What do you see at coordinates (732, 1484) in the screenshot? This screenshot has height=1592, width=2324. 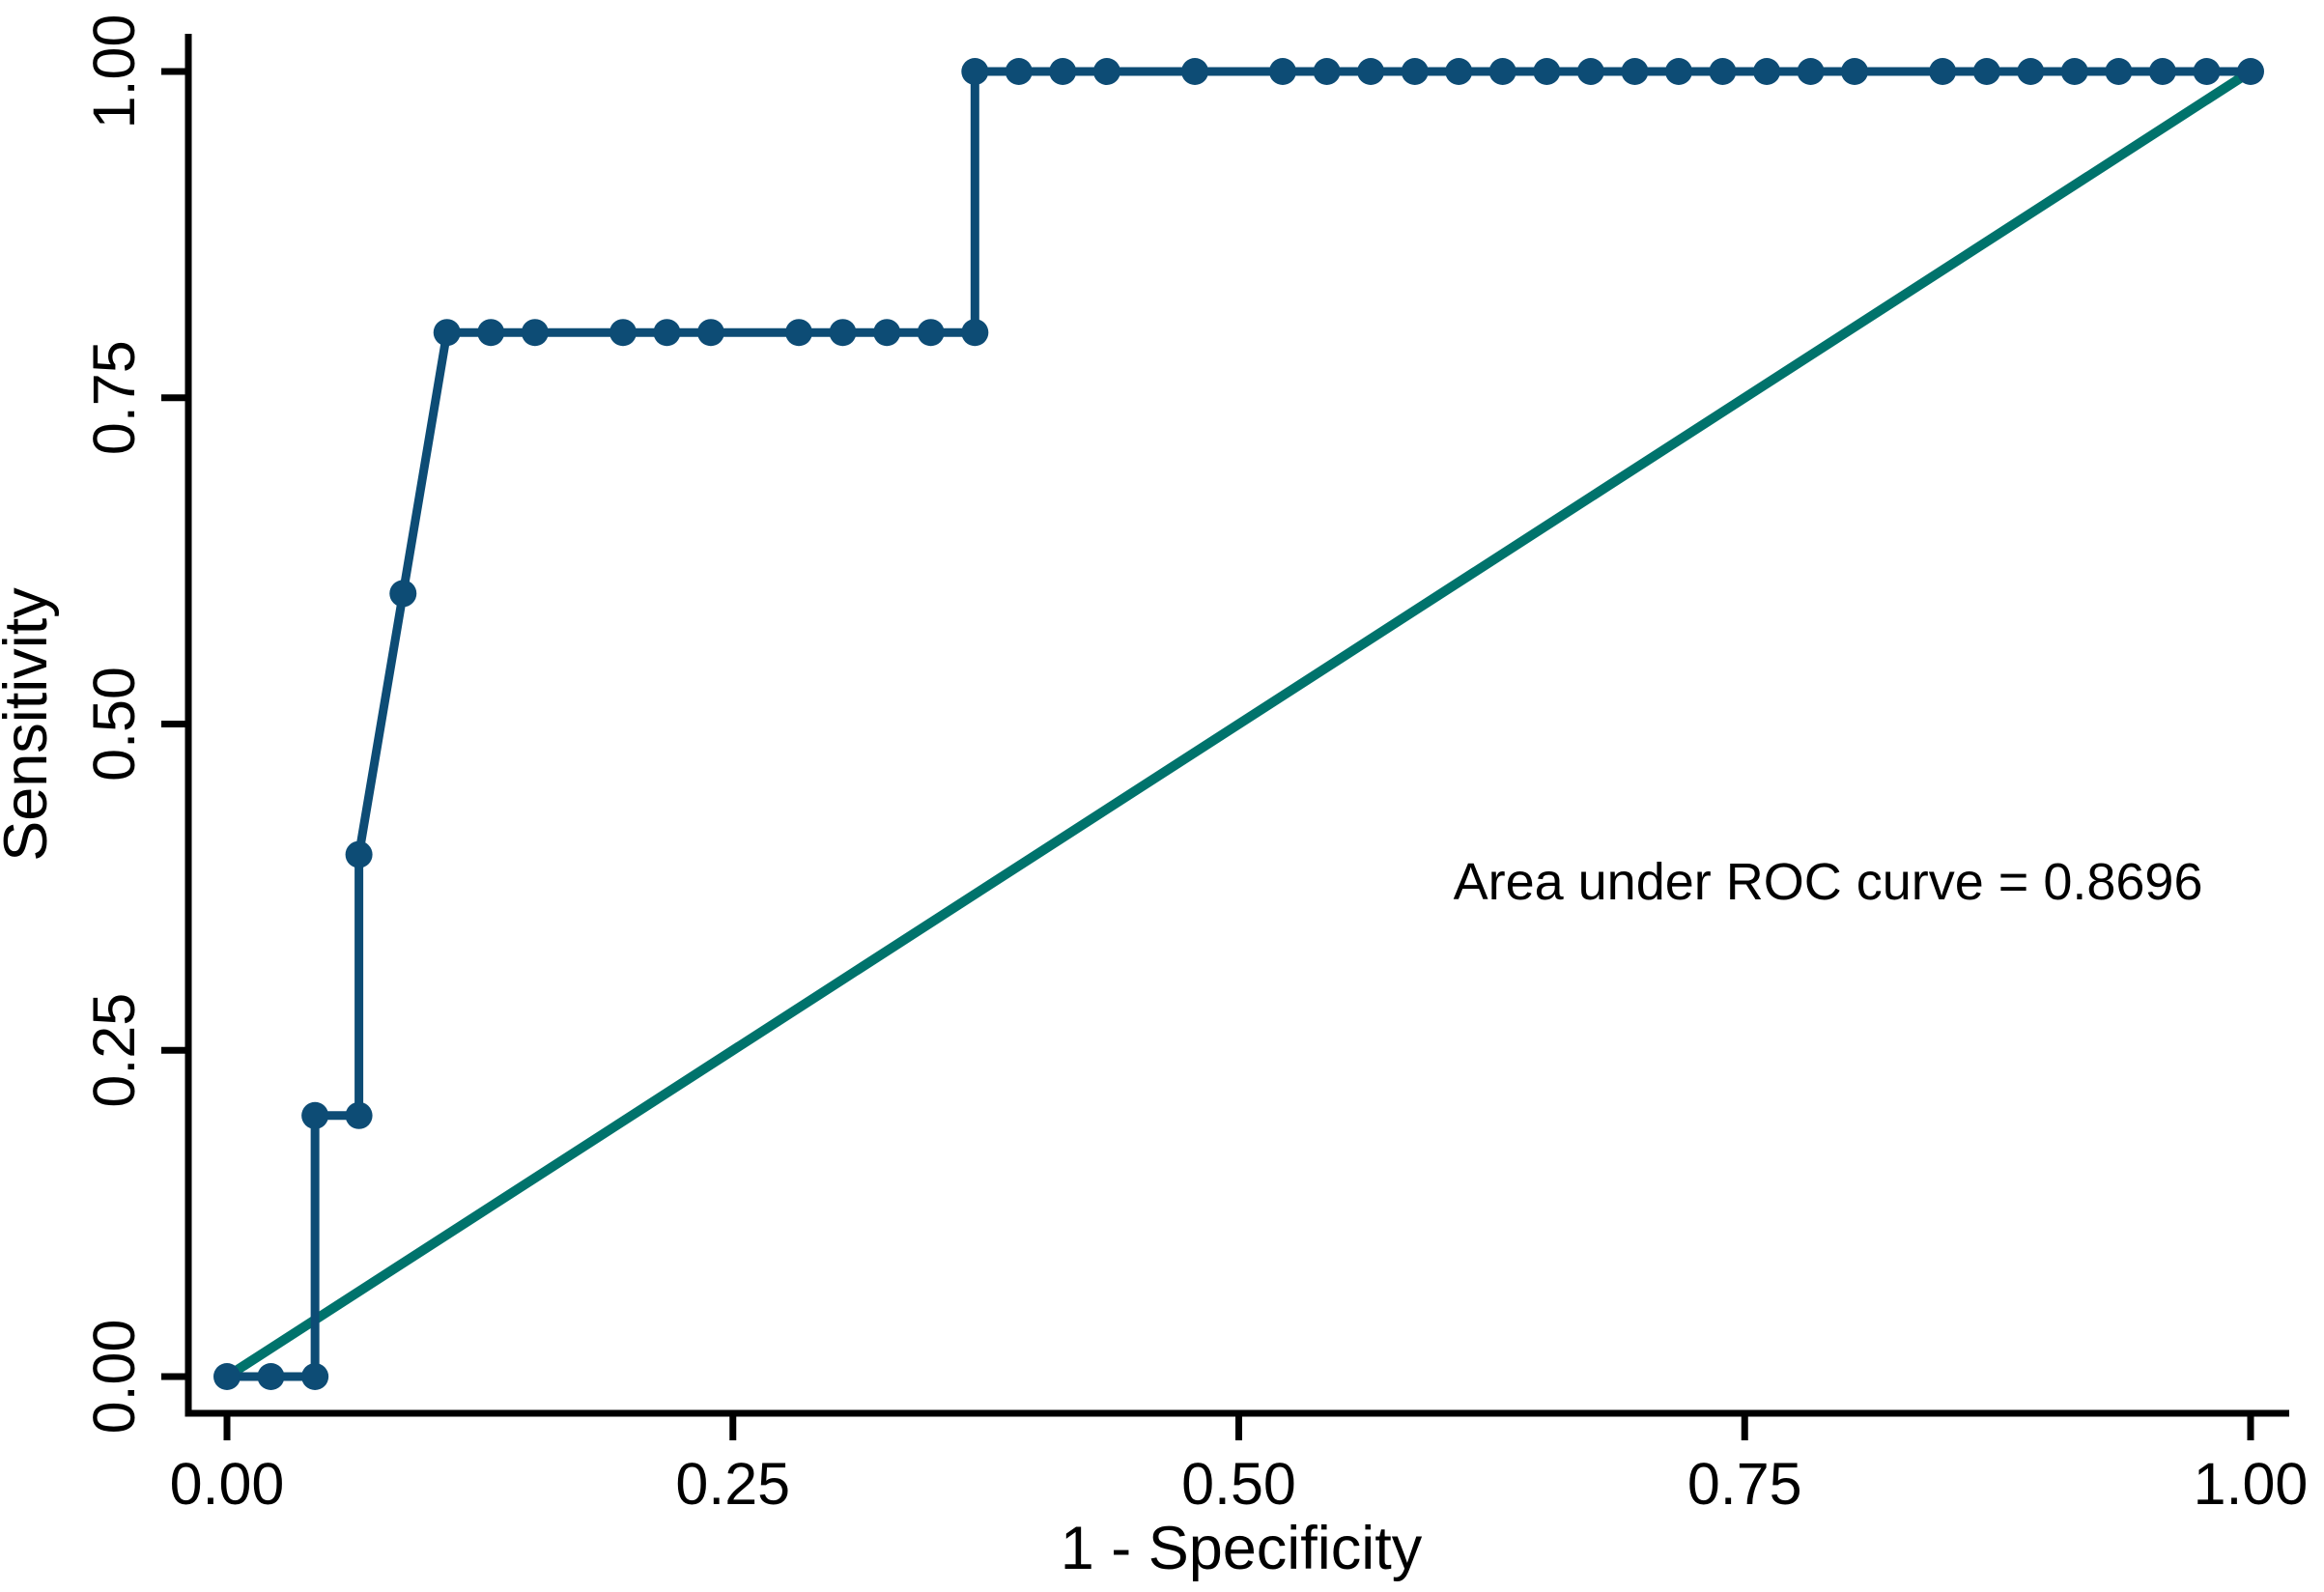 I see `x-tick-label: 0.25` at bounding box center [732, 1484].